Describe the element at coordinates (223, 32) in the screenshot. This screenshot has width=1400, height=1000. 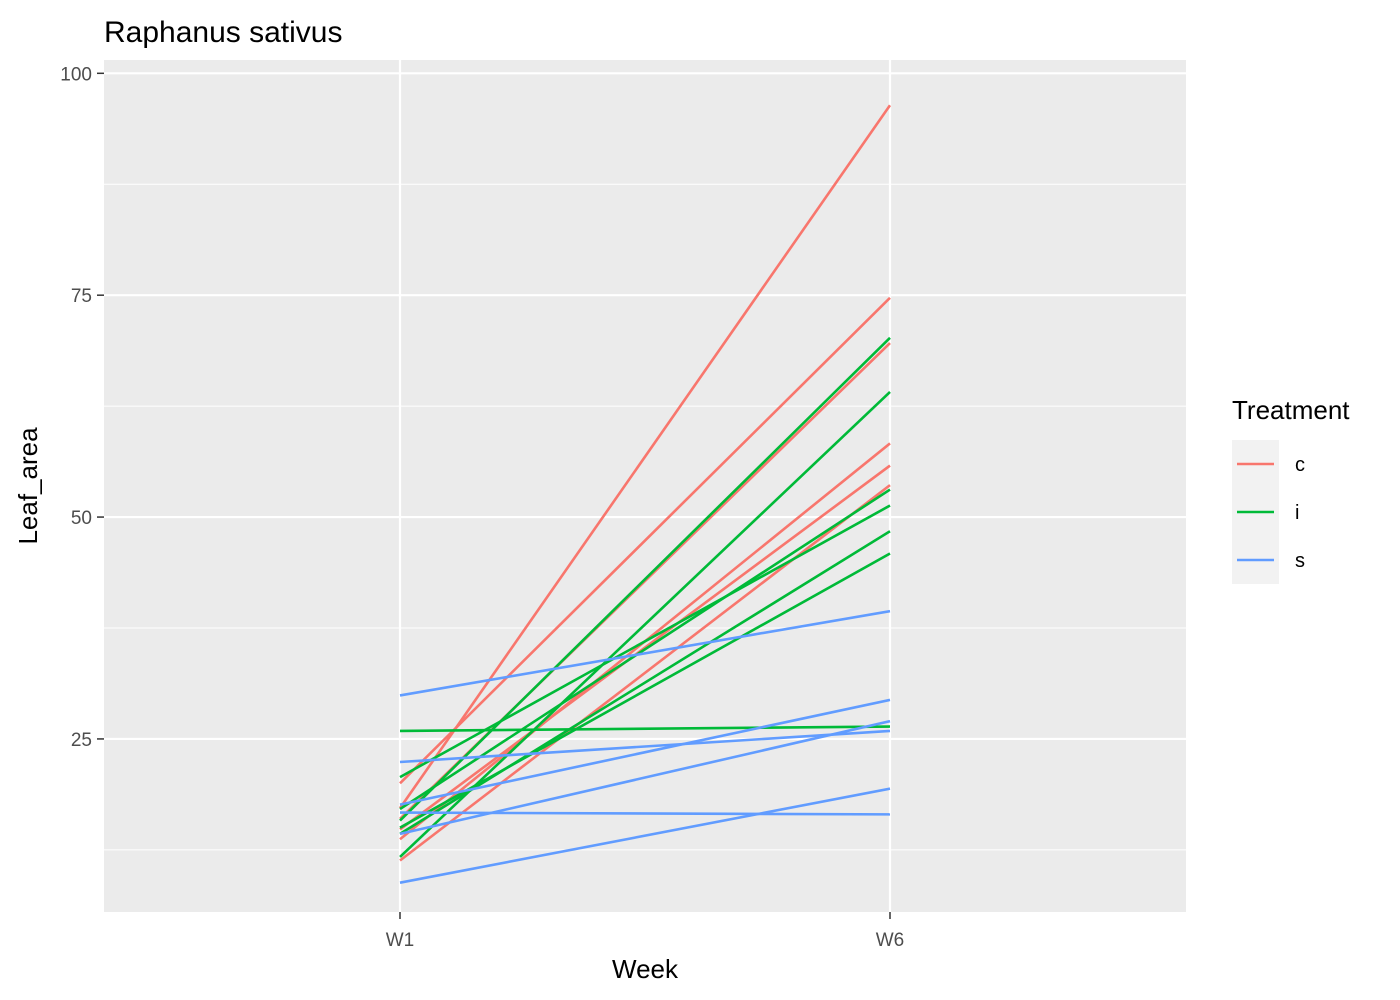
I see `chart-title: Raphanus sativus` at that location.